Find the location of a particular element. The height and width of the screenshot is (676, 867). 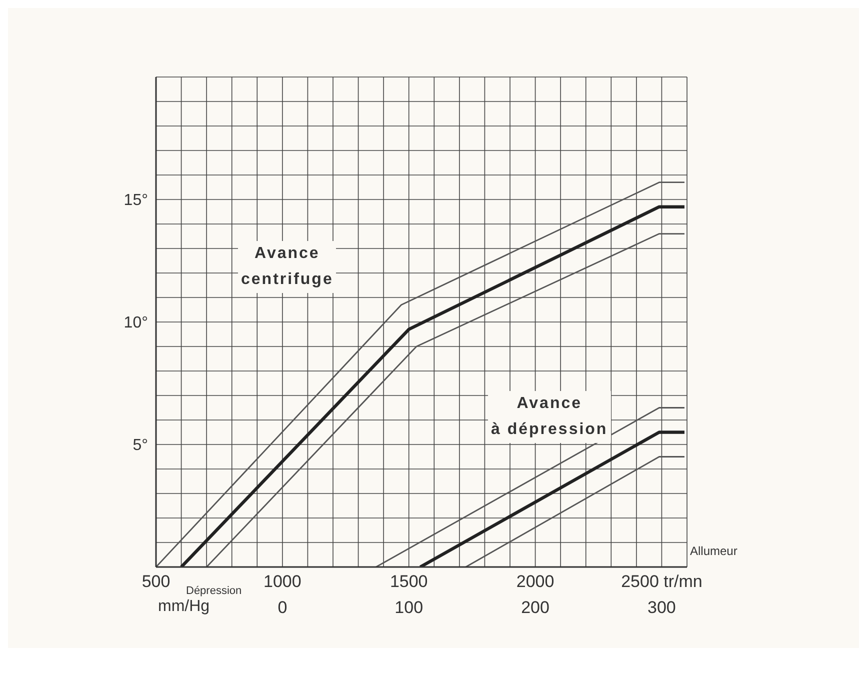

x-tick-label: 1500 is located at coordinates (409, 582).